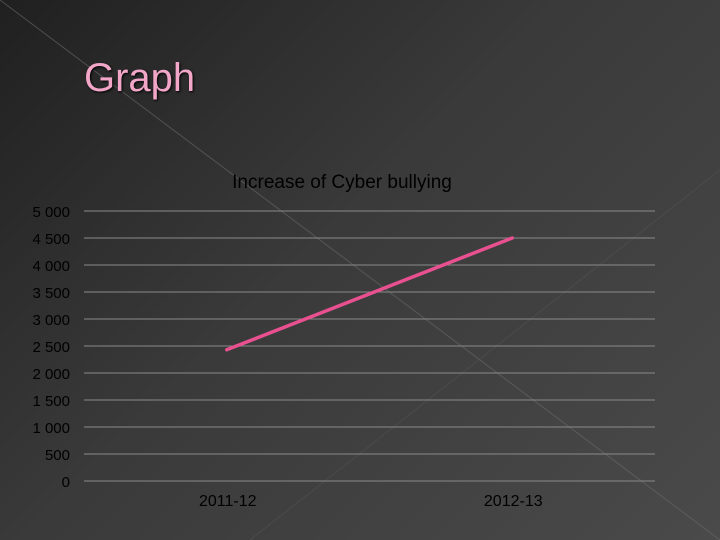 The width and height of the screenshot is (720, 540). Describe the element at coordinates (51, 374) in the screenshot. I see `y-tick-label: 2 000` at that location.